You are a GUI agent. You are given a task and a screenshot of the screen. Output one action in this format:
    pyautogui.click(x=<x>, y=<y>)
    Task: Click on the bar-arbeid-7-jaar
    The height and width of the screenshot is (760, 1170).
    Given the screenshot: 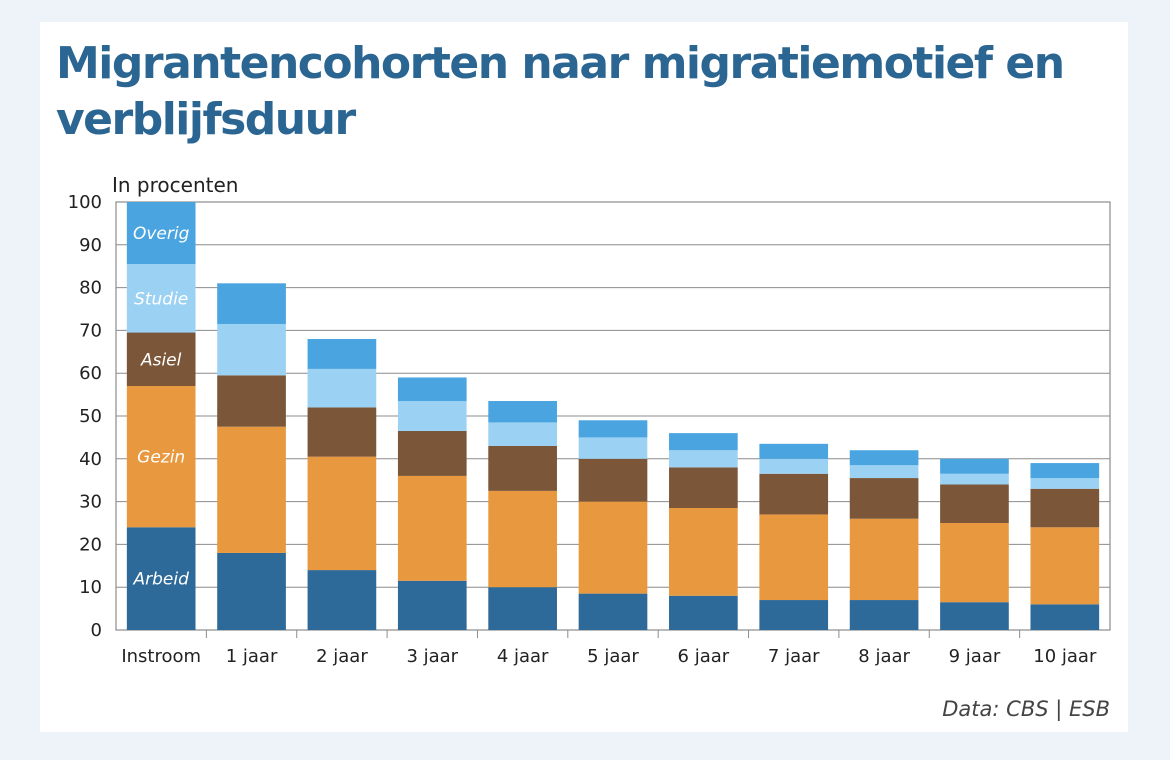 What is the action you would take?
    pyautogui.click(x=794, y=615)
    